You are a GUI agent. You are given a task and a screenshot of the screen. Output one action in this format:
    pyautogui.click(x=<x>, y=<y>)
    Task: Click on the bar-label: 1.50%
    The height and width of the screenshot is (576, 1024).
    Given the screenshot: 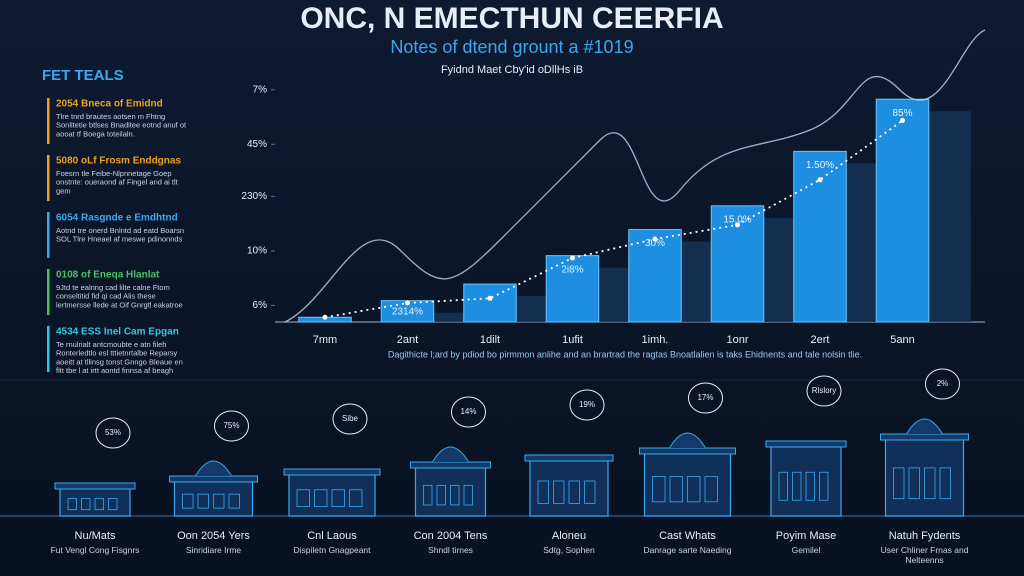 What is the action you would take?
    pyautogui.click(x=820, y=165)
    